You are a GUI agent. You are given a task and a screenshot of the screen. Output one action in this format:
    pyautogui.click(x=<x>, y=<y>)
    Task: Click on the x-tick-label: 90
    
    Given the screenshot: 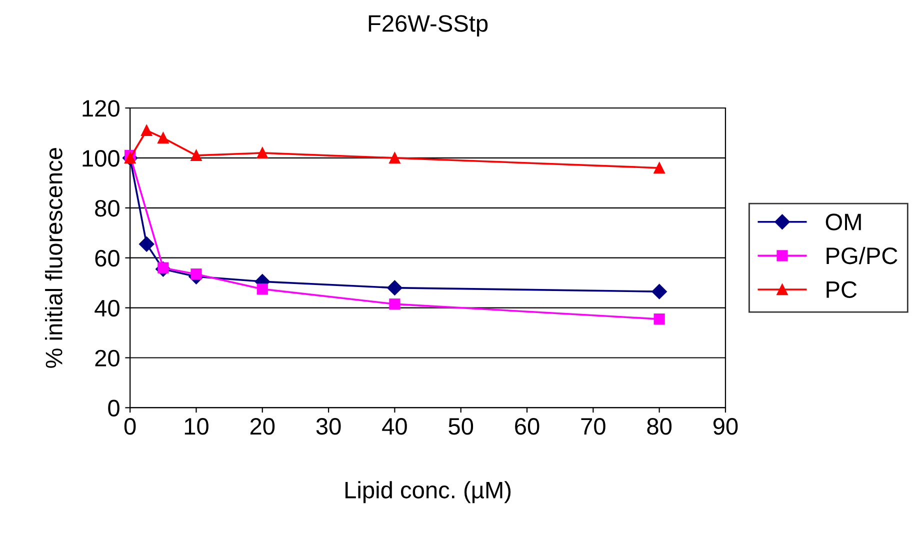 What is the action you would take?
    pyautogui.click(x=725, y=426)
    